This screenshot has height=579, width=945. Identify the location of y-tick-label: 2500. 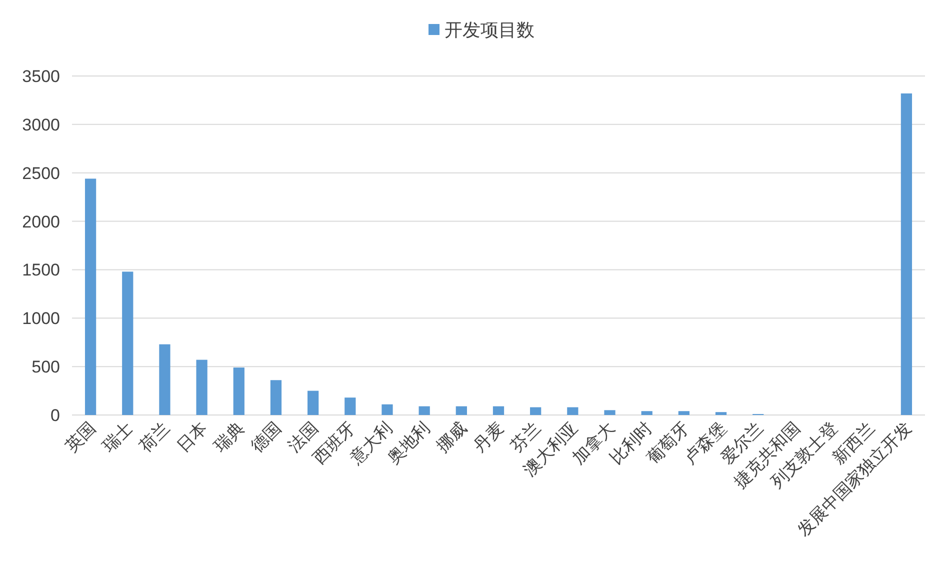
(41, 173).